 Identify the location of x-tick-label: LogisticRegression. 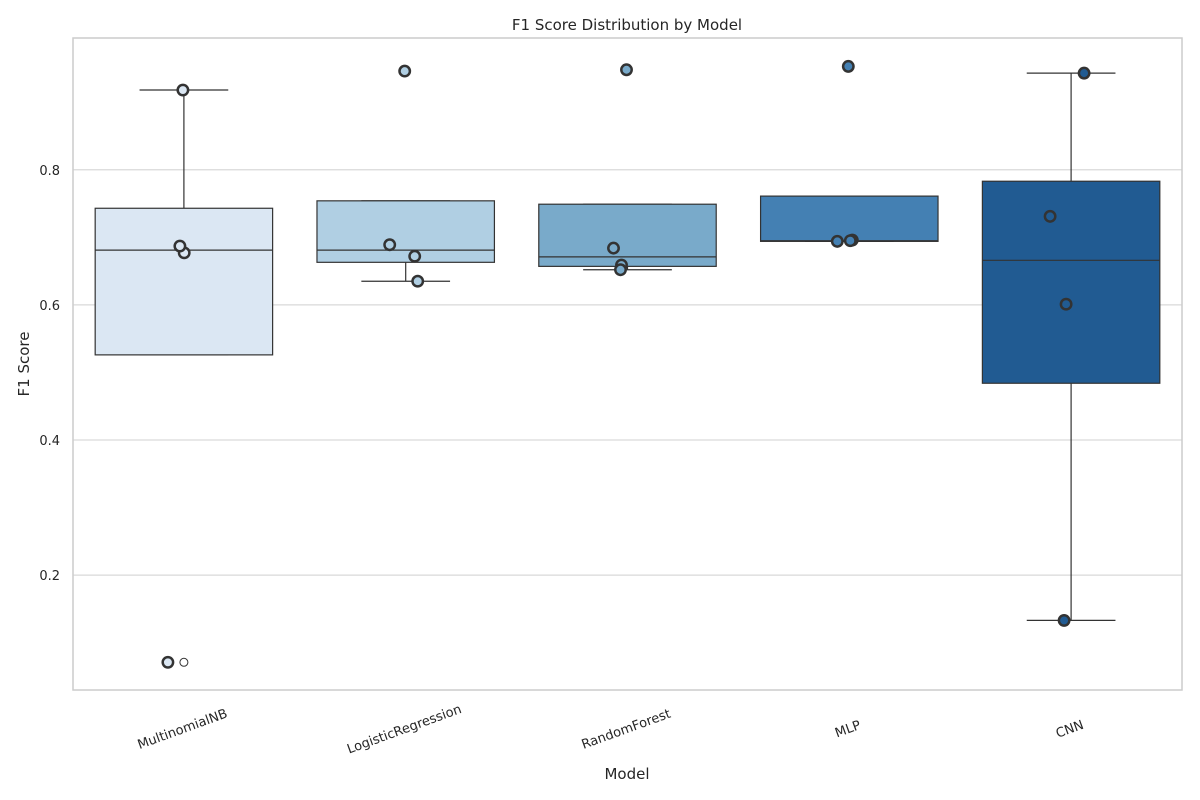
(404, 729).